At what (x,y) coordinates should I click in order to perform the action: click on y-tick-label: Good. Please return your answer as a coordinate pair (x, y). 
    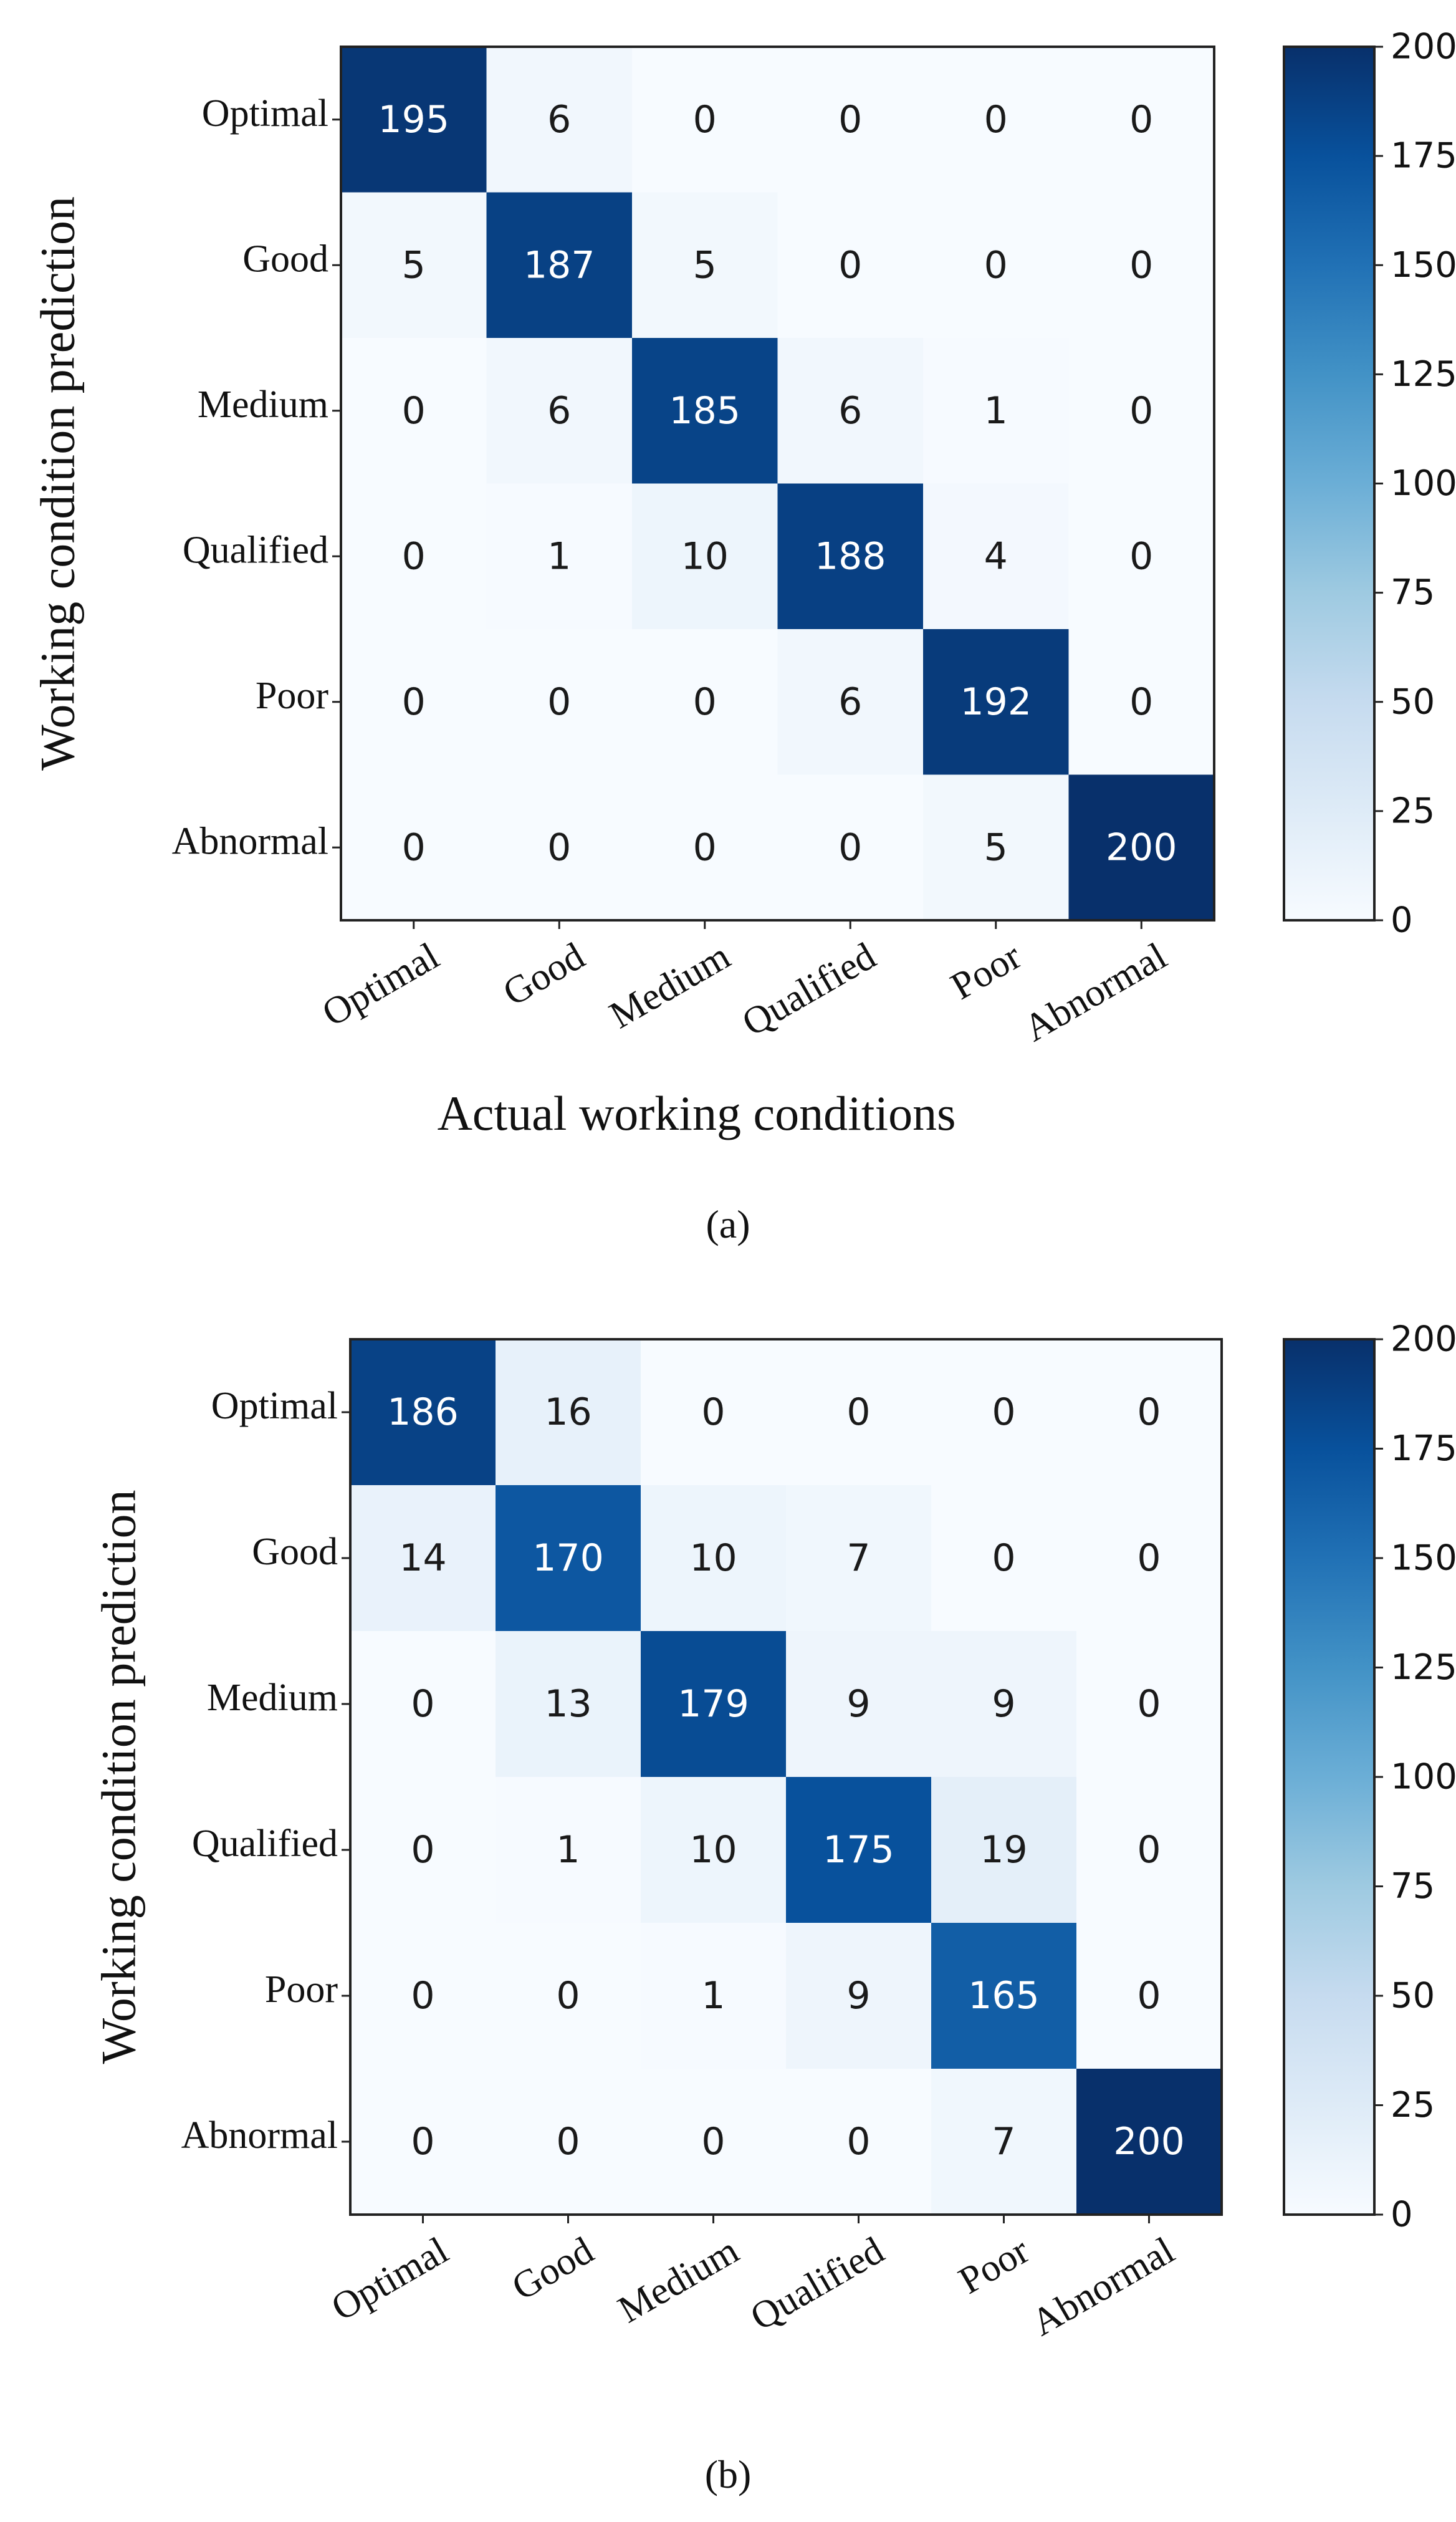
    Looking at the image, I should click on (295, 1552).